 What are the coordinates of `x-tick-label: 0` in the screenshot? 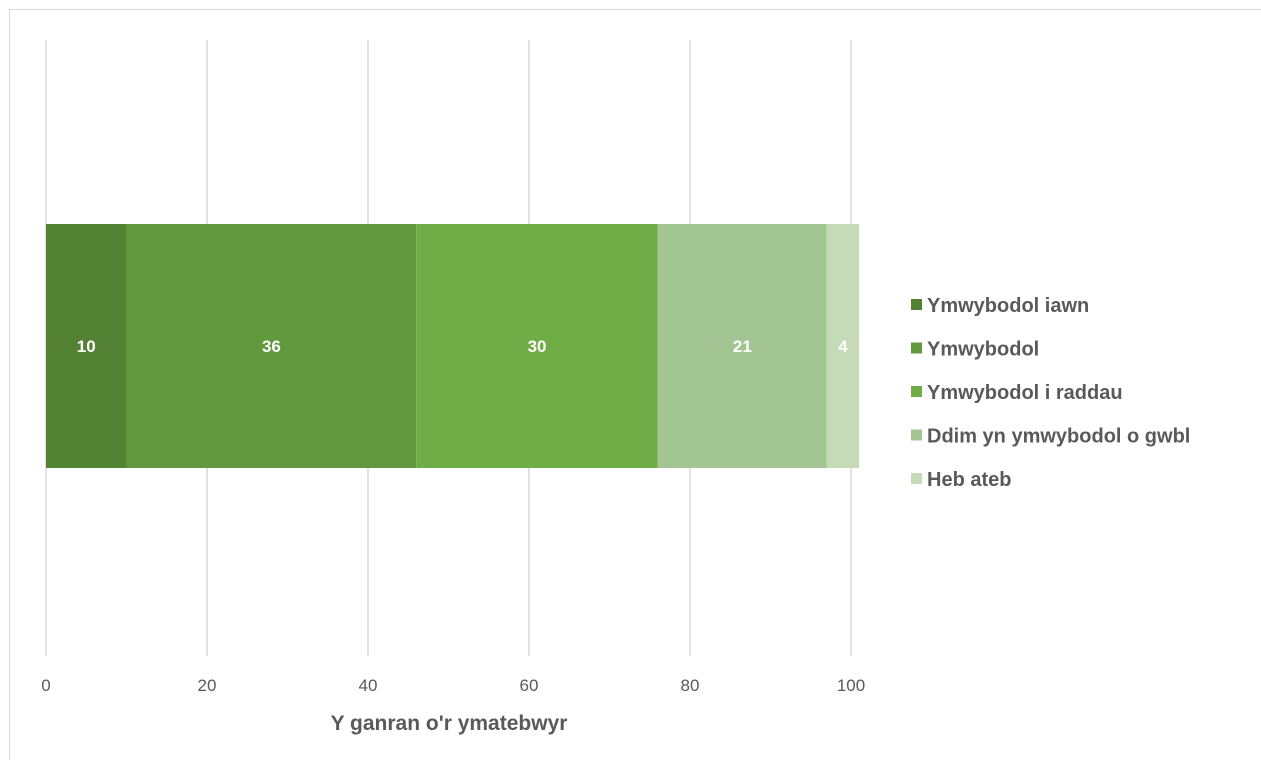 It's located at (45, 685).